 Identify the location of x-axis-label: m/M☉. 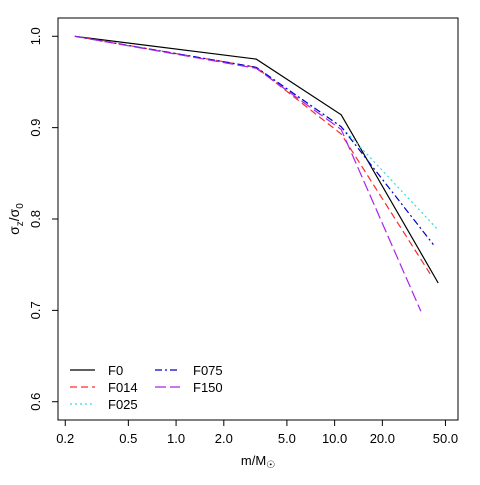
(258, 462).